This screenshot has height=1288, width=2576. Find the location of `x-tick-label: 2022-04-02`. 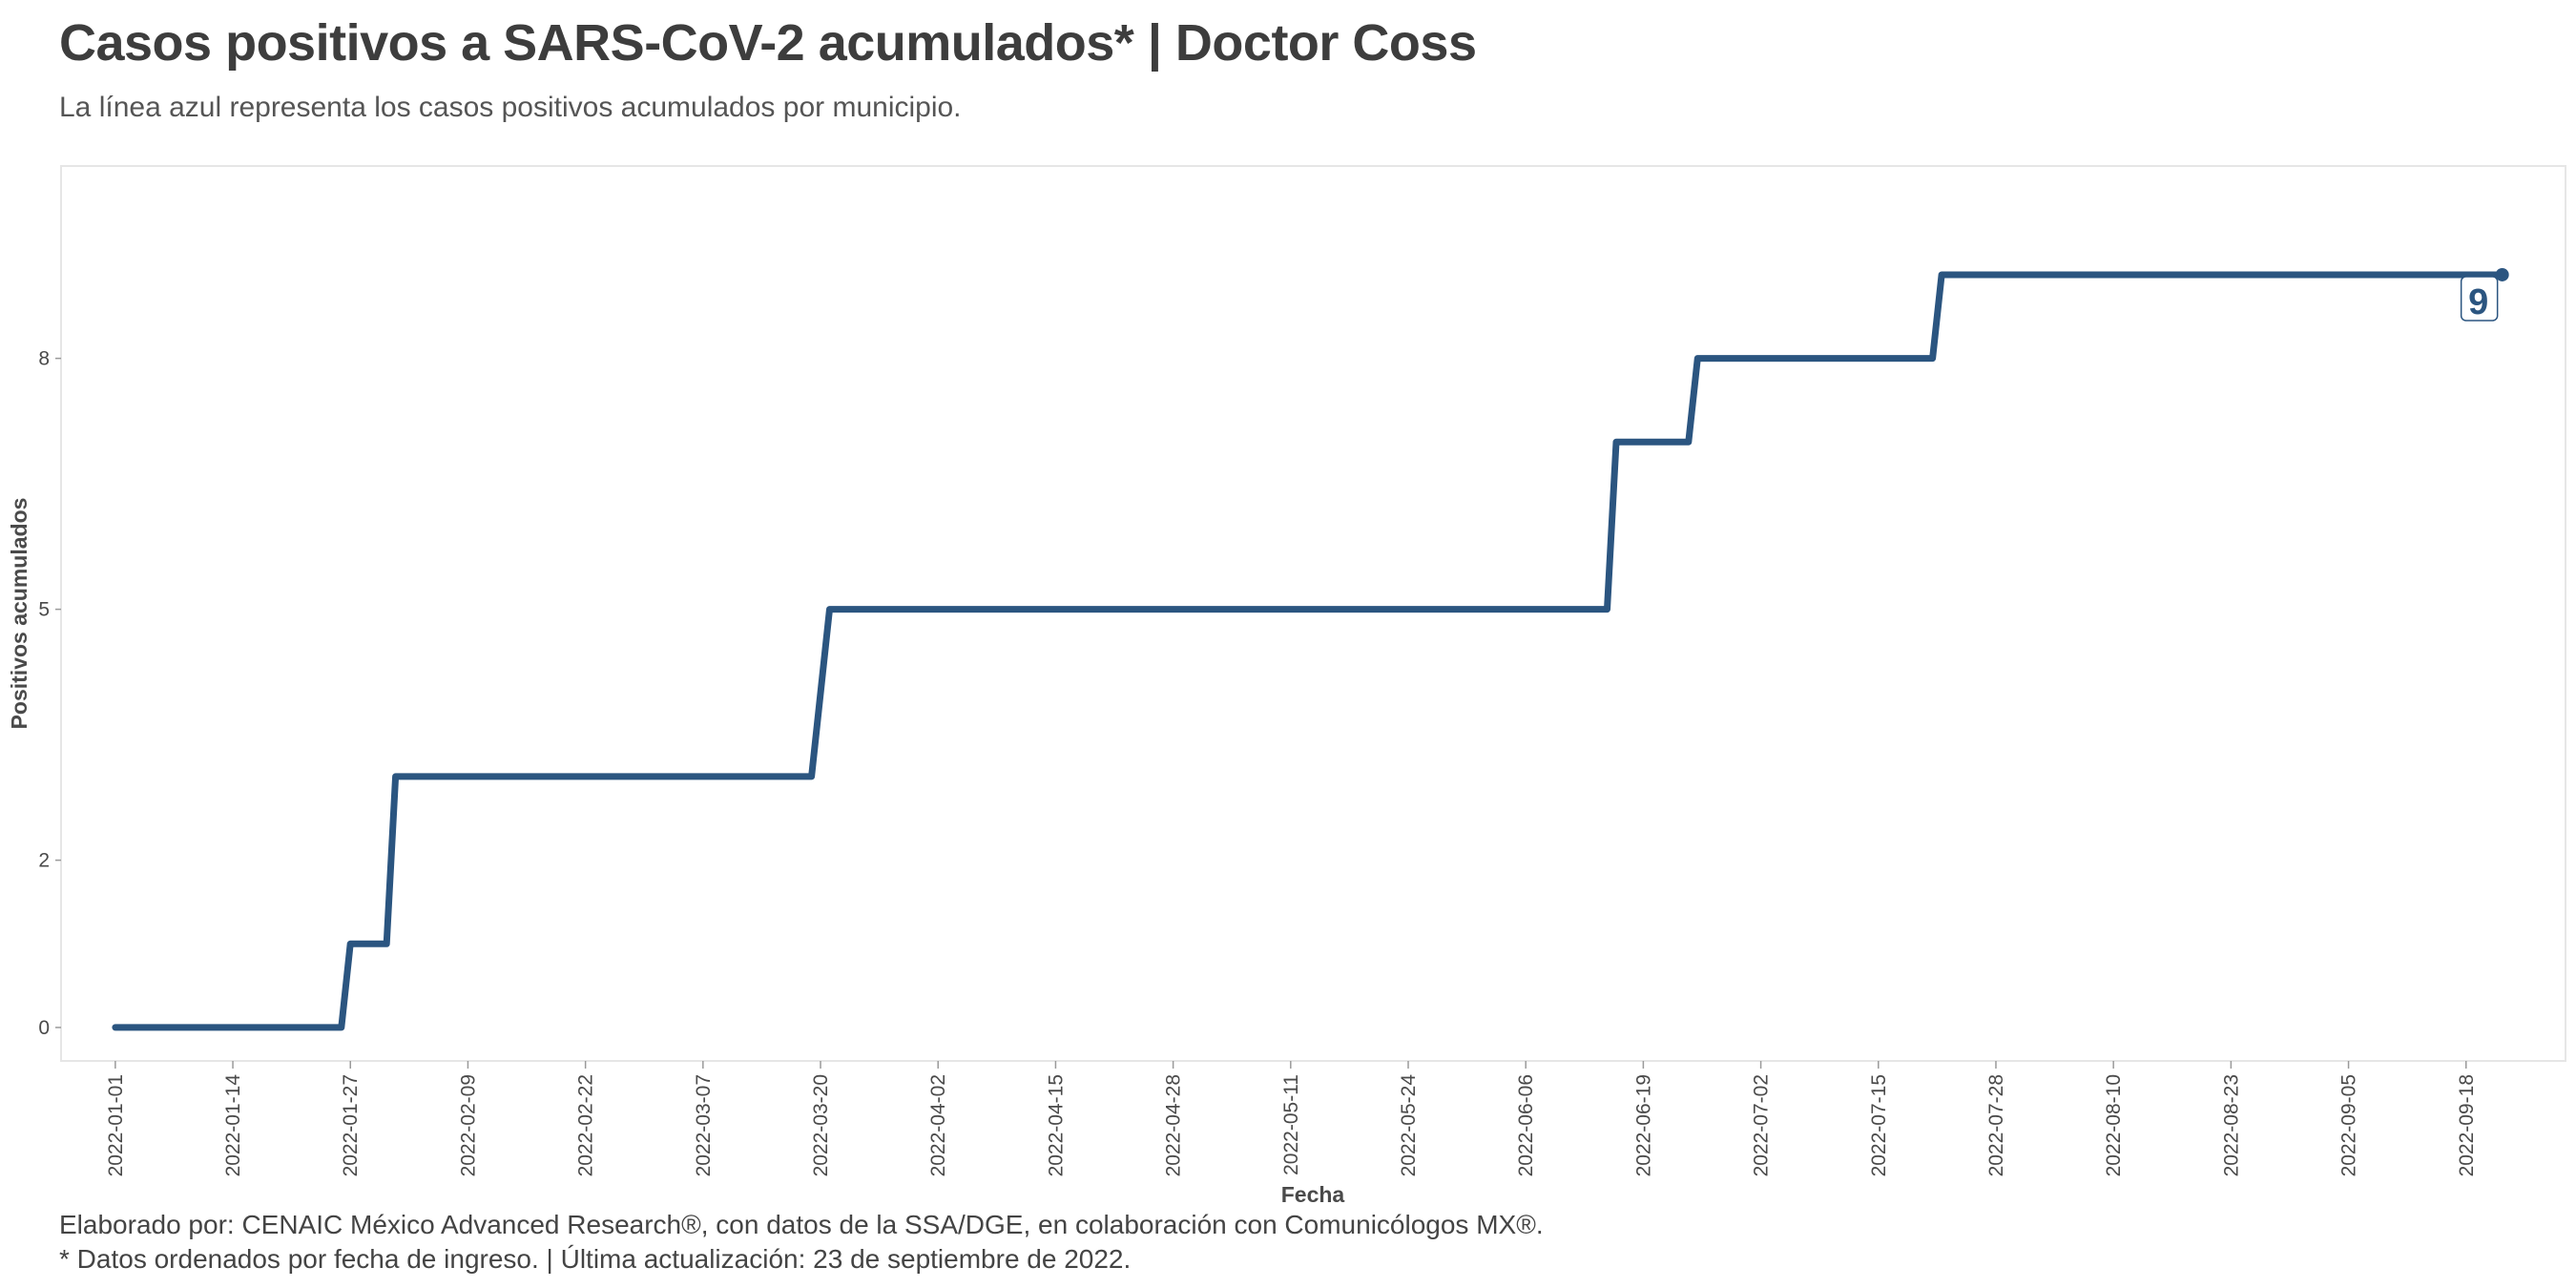

x-tick-label: 2022-04-02 is located at coordinates (938, 1125).